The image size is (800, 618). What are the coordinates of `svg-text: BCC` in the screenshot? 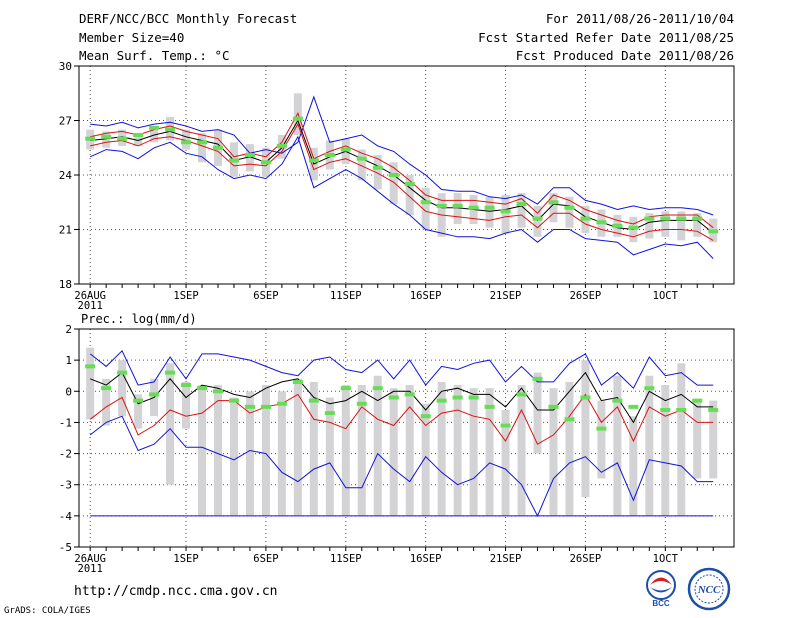 It's located at (661, 603).